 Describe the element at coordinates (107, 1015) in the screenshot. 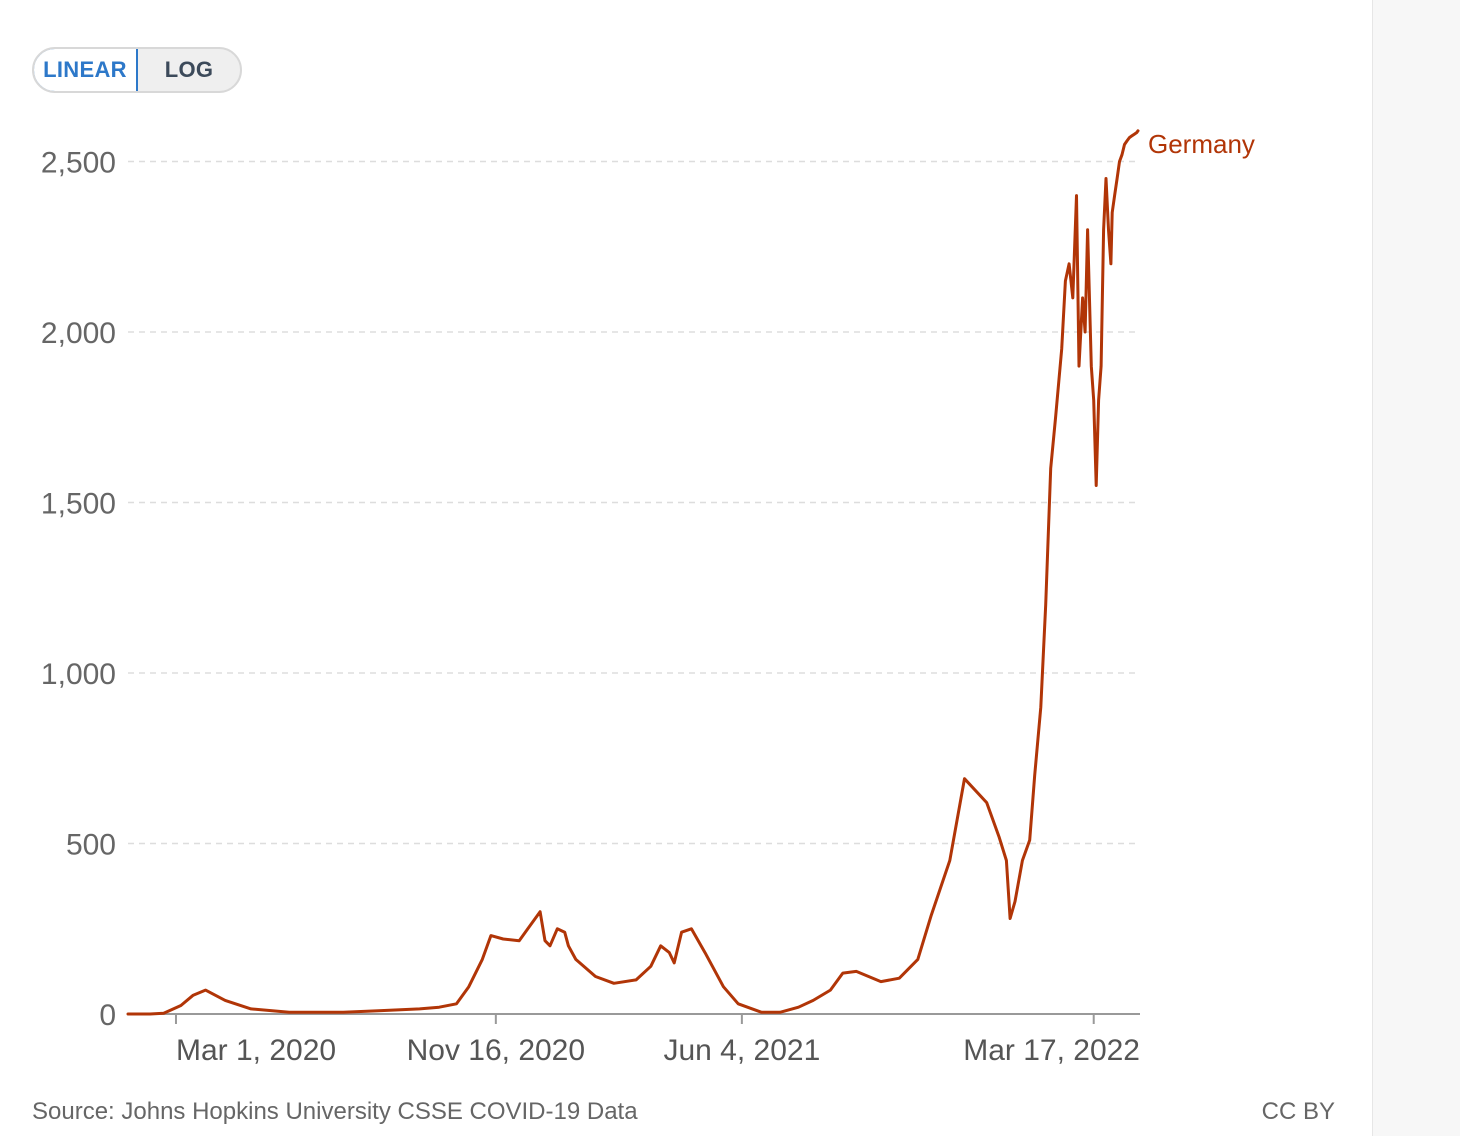

I see `y-tick-label: 0` at that location.